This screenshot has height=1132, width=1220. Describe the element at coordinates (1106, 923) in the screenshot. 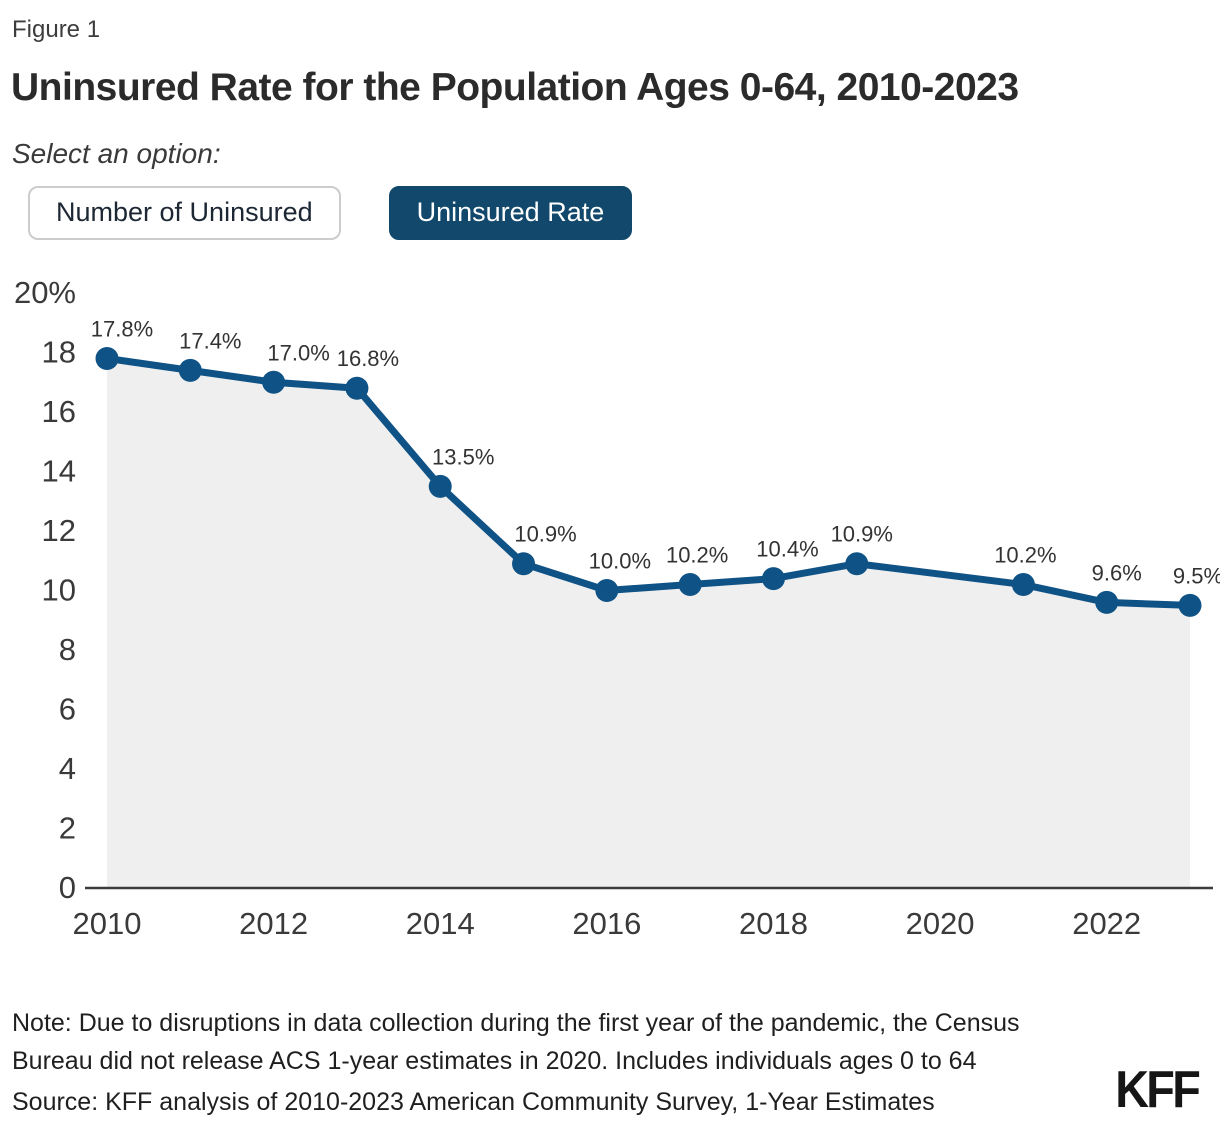

I see `x-axis-tick-label: 2022` at that location.